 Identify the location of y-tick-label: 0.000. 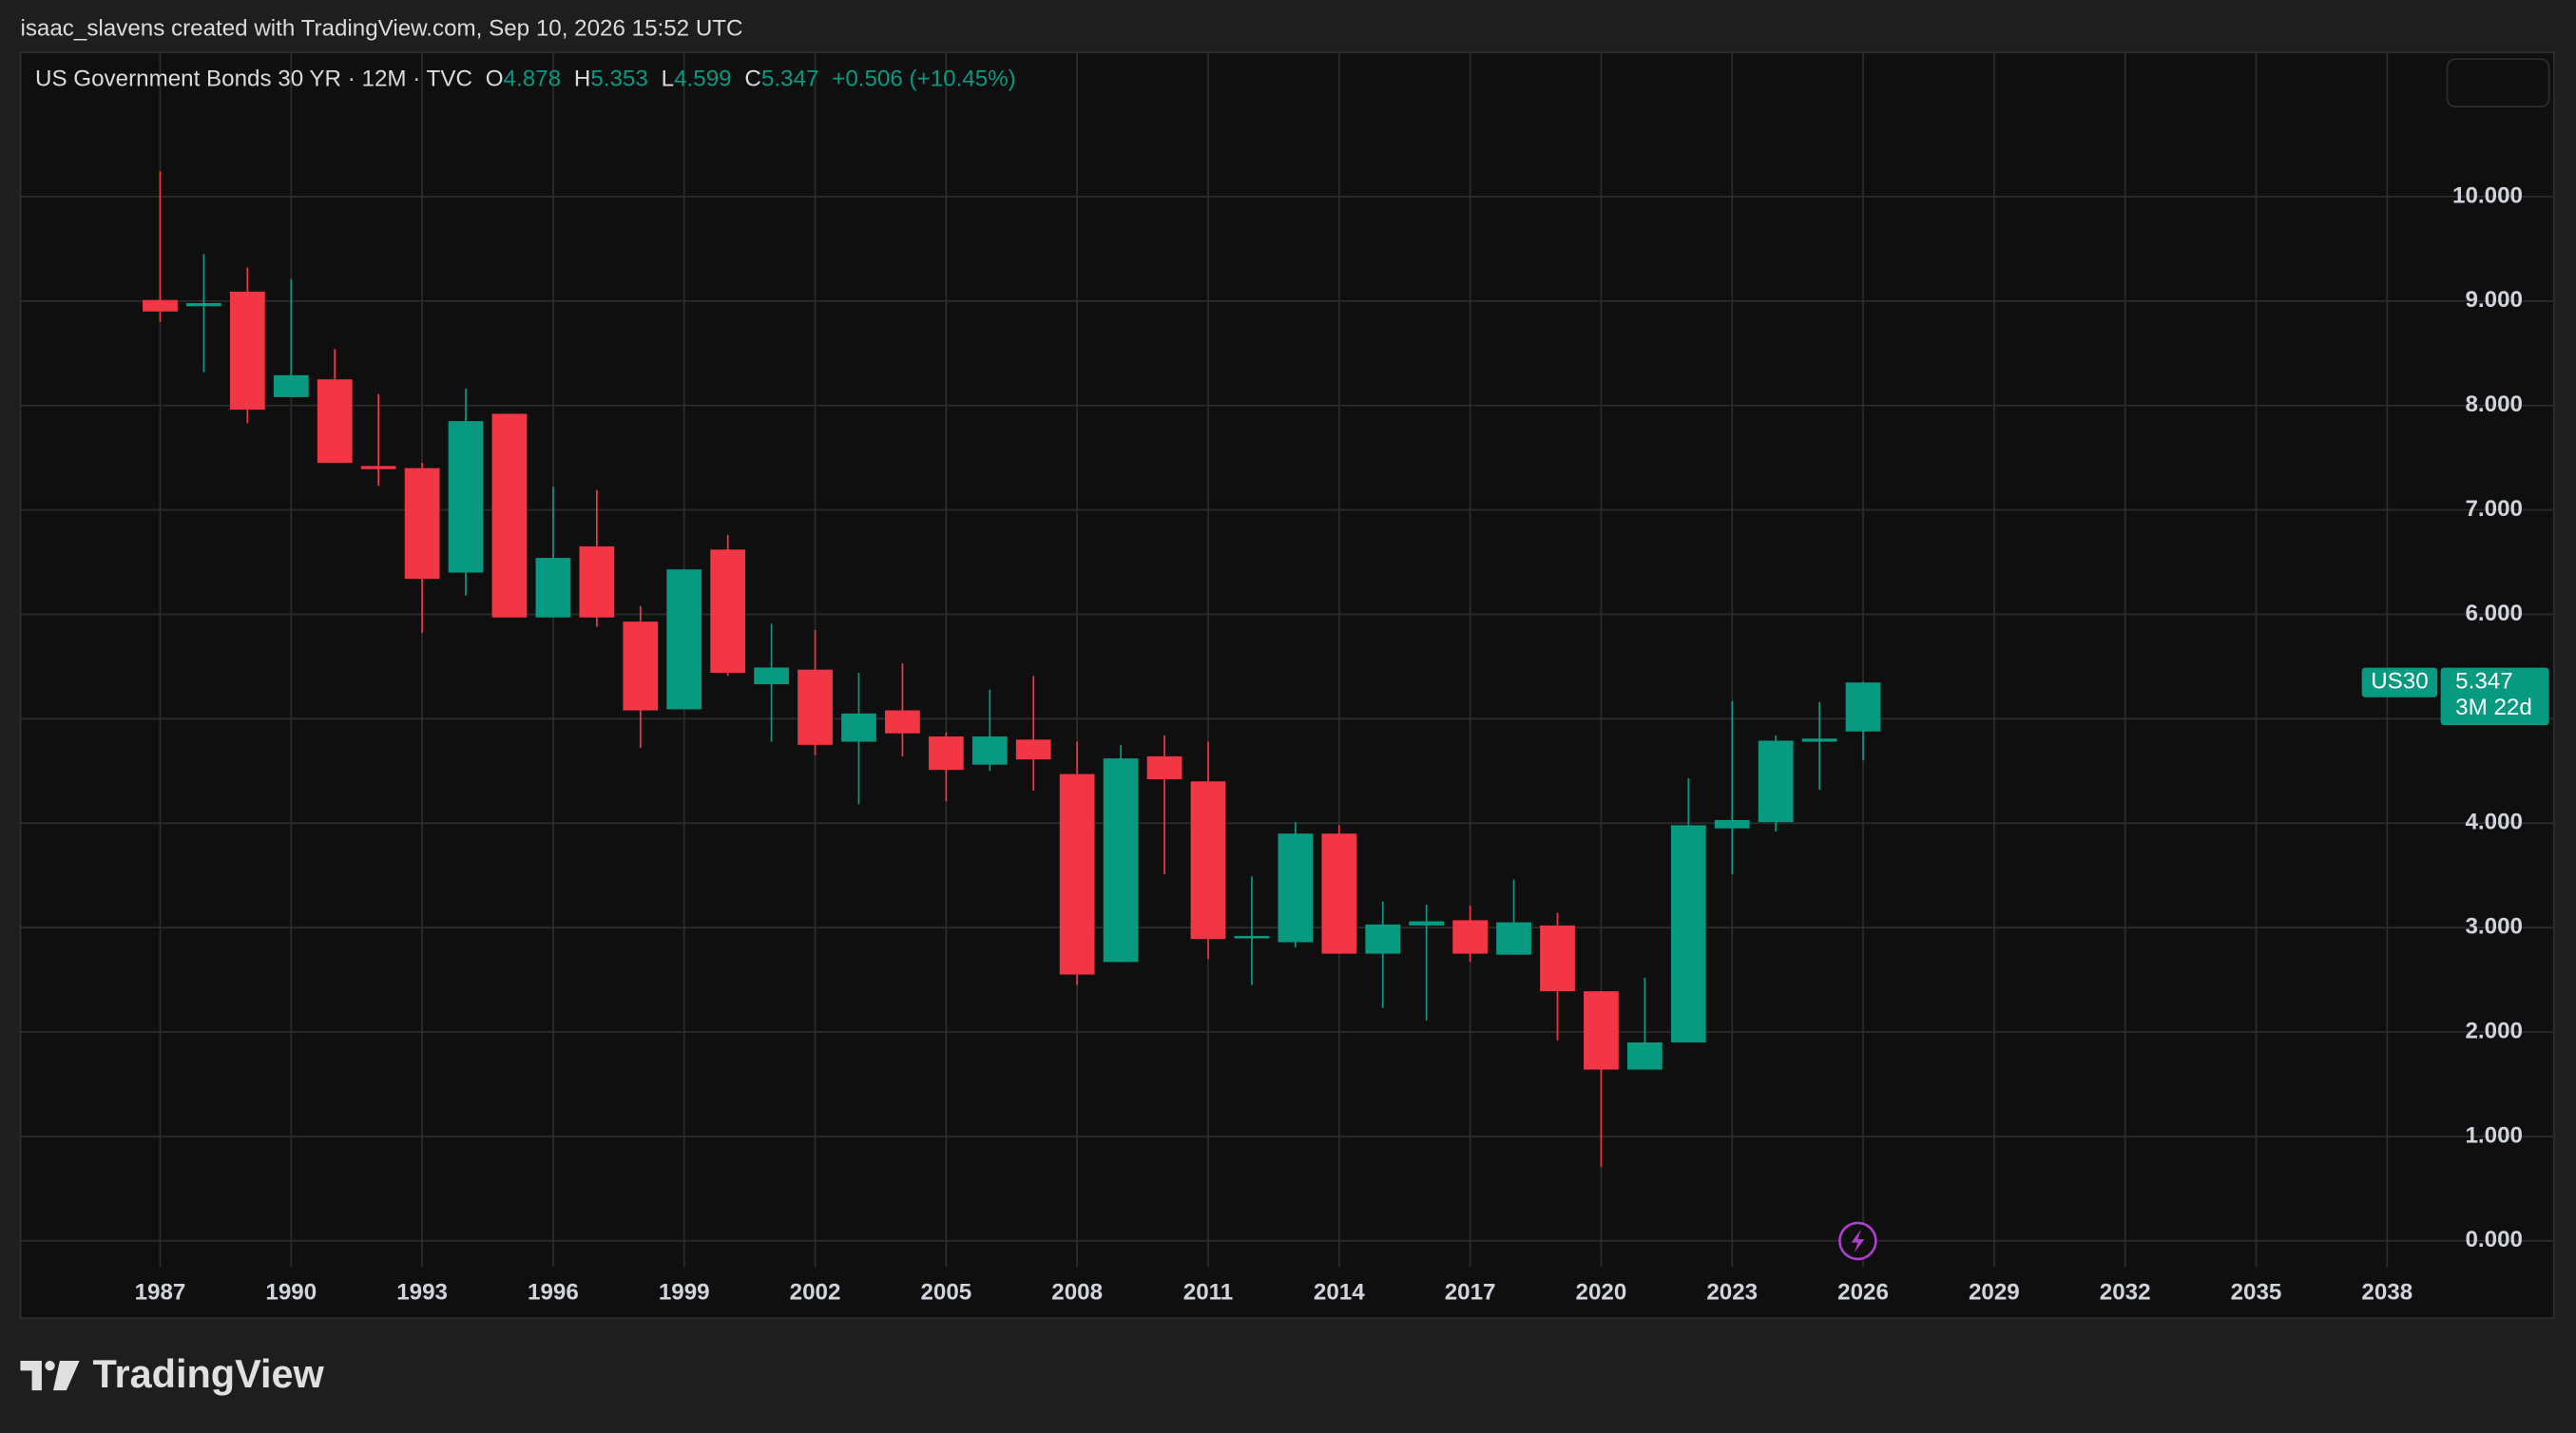
(2494, 1239).